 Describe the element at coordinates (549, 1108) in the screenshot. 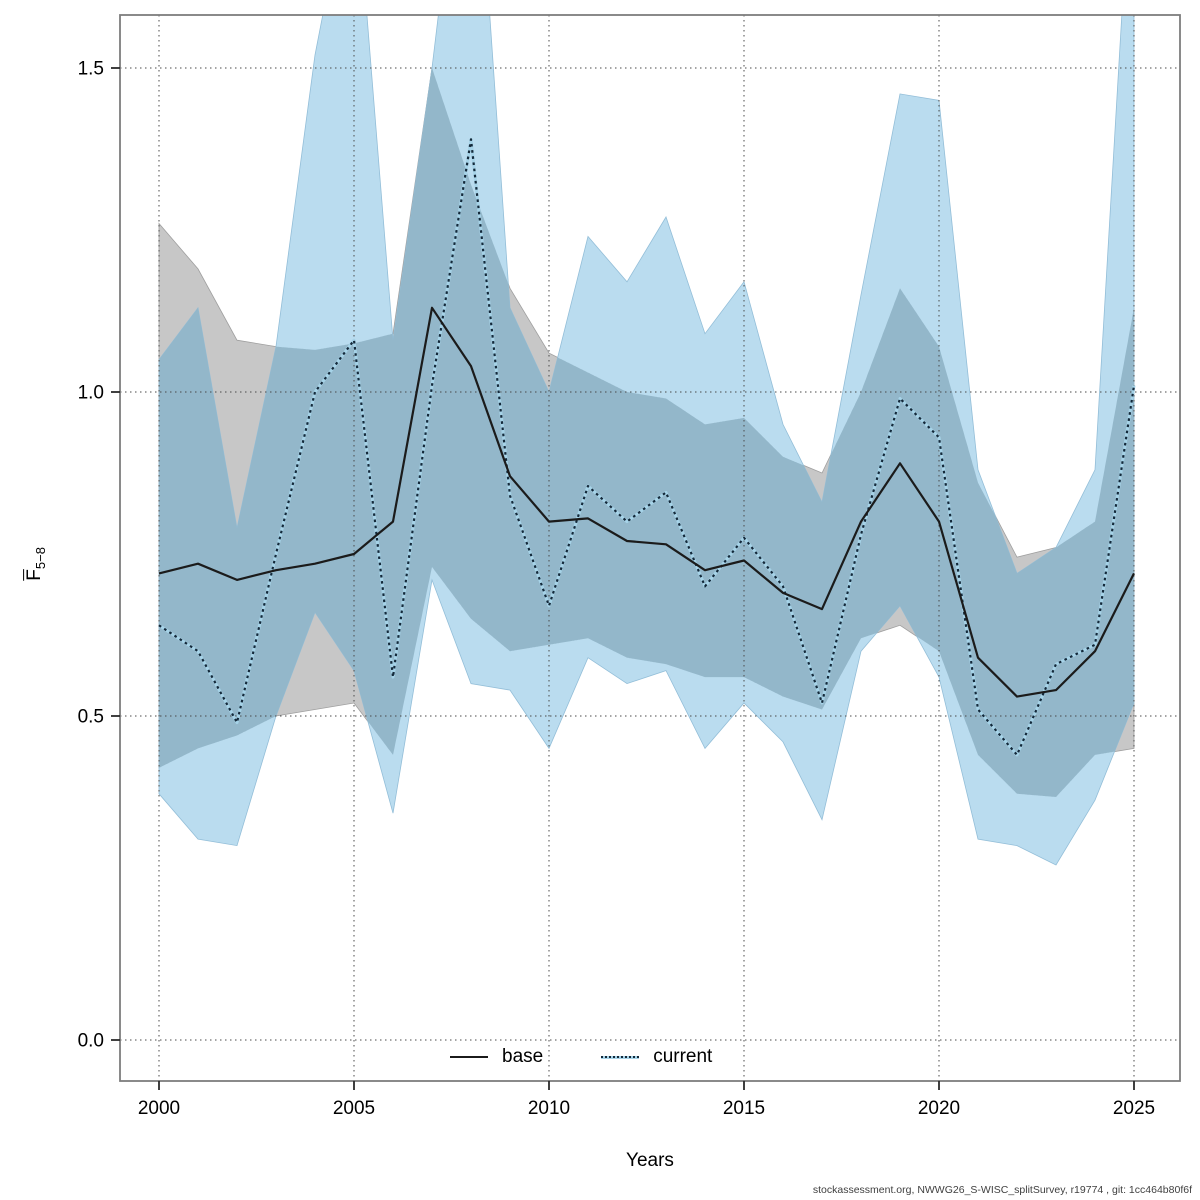

I see `x-axis-tick-label: 2010` at that location.